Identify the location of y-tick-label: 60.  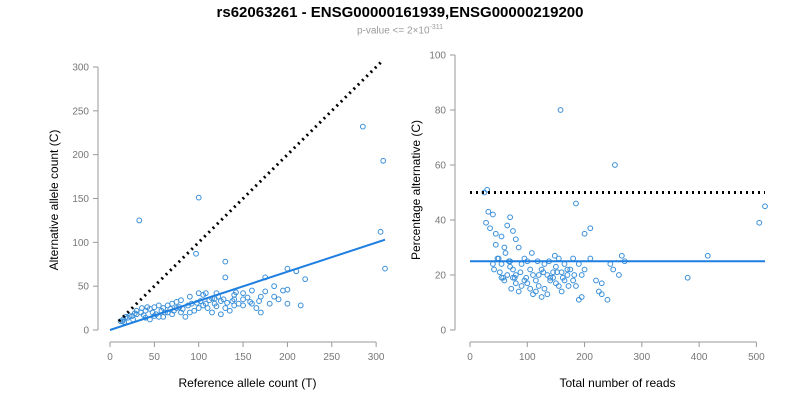
(441, 166).